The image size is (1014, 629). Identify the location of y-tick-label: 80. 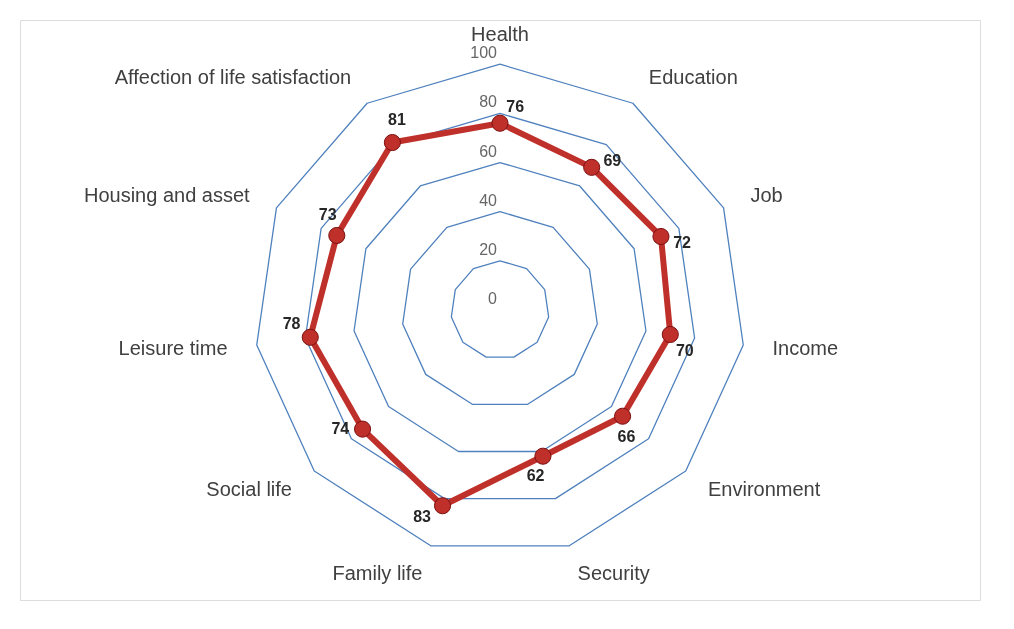
(488, 102).